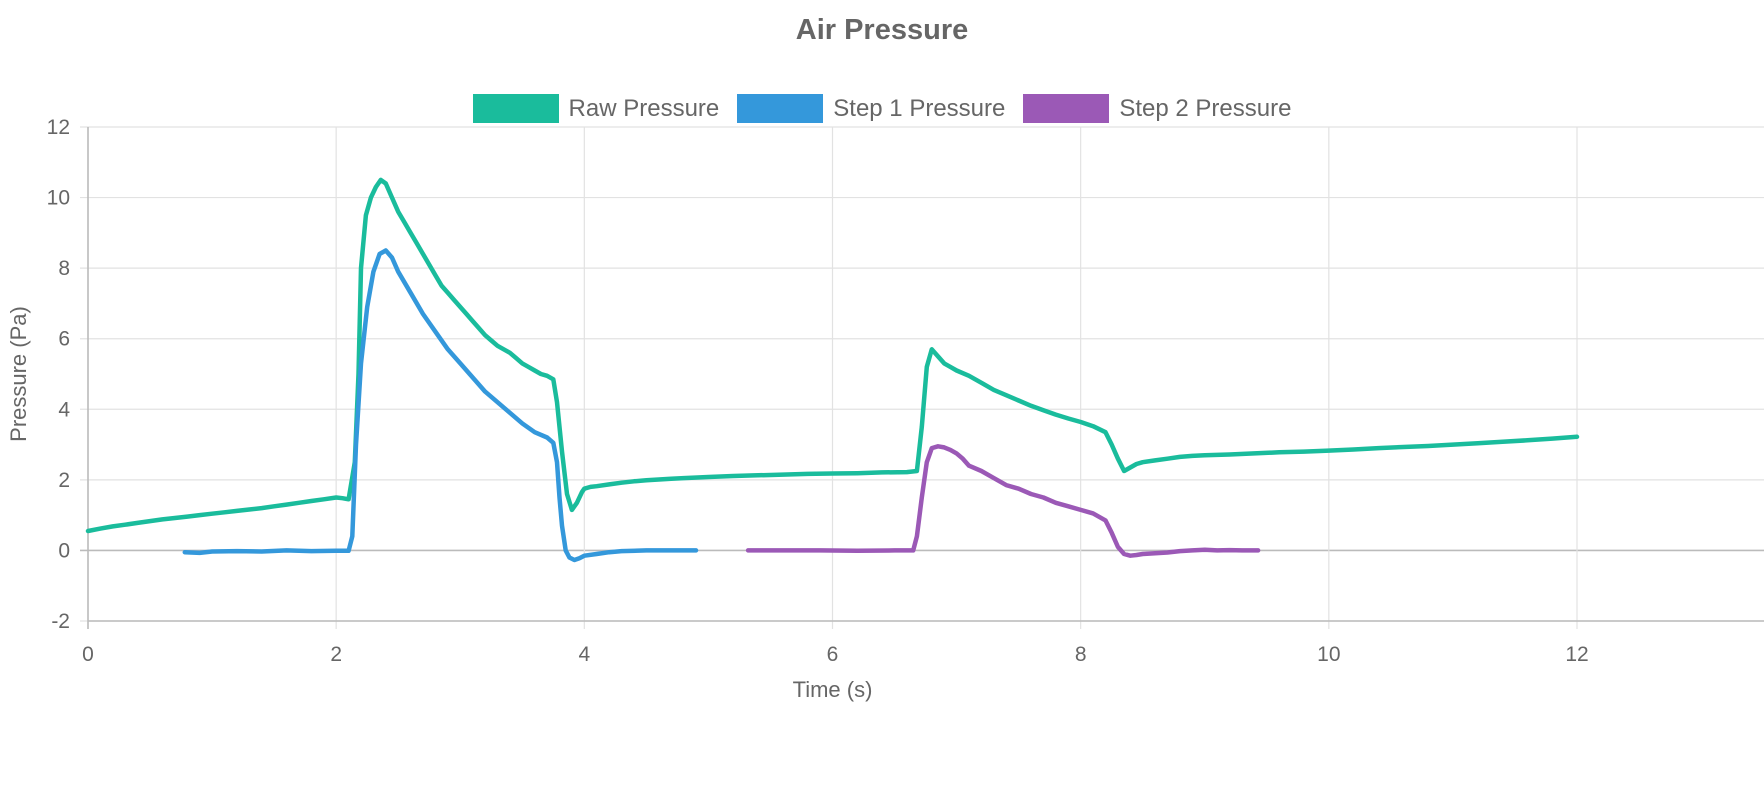 The width and height of the screenshot is (1764, 800). Describe the element at coordinates (64, 550) in the screenshot. I see `y-tick-label: 0` at that location.